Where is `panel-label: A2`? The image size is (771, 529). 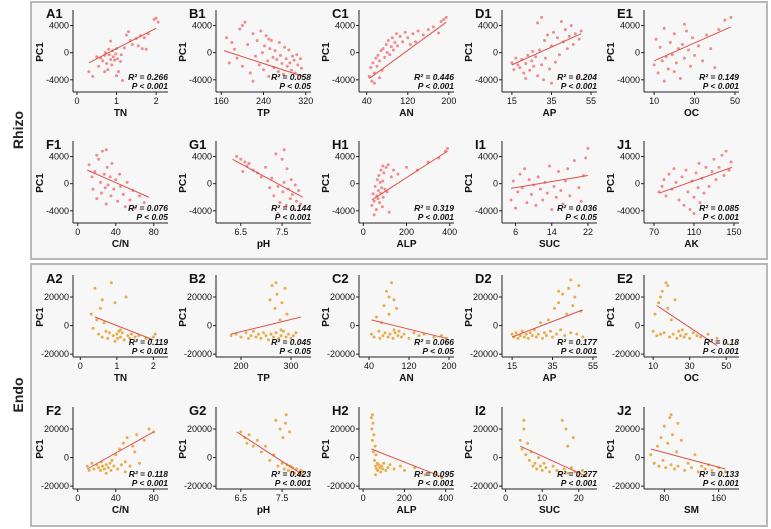 panel-label: A2 is located at coordinates (54, 278).